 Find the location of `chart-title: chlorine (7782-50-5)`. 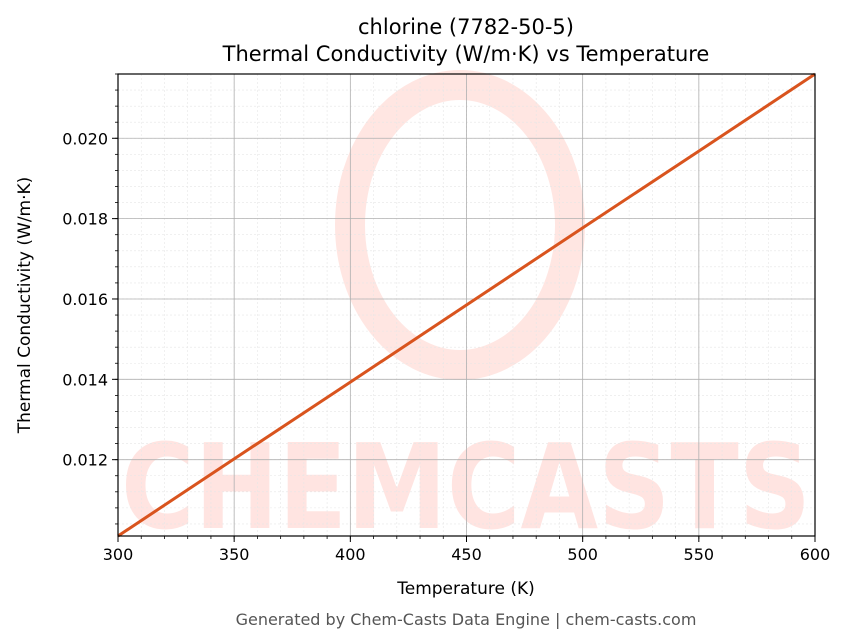

chart-title: chlorine (7782-50-5) is located at coordinates (466, 27).